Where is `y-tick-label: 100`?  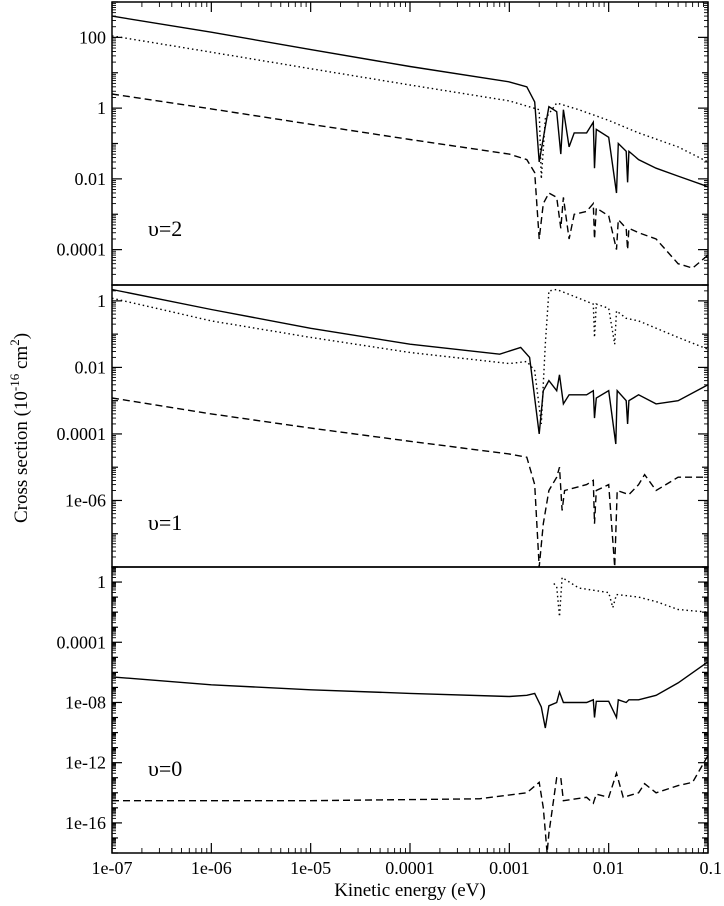 y-tick-label: 100 is located at coordinates (92, 37).